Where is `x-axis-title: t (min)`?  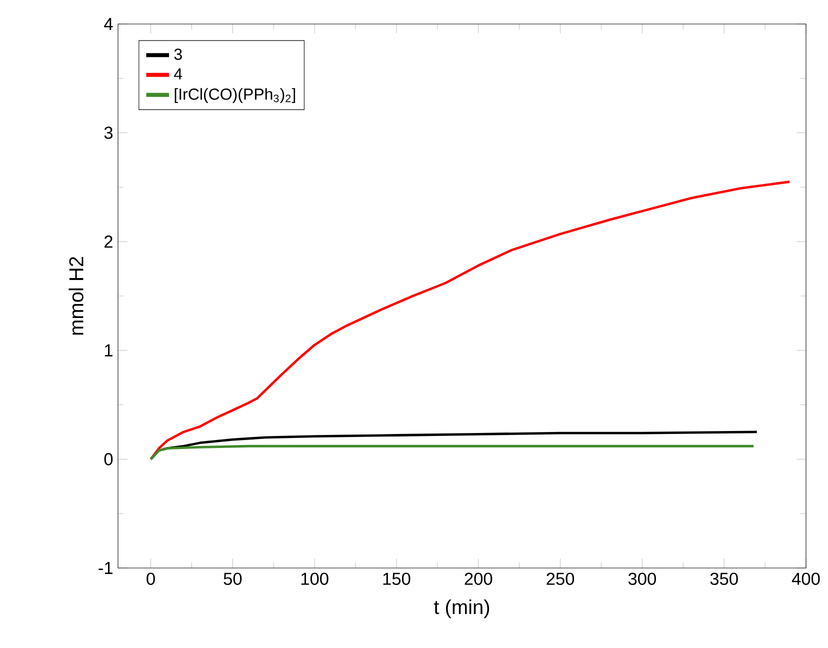 x-axis-title: t (min) is located at coordinates (462, 608).